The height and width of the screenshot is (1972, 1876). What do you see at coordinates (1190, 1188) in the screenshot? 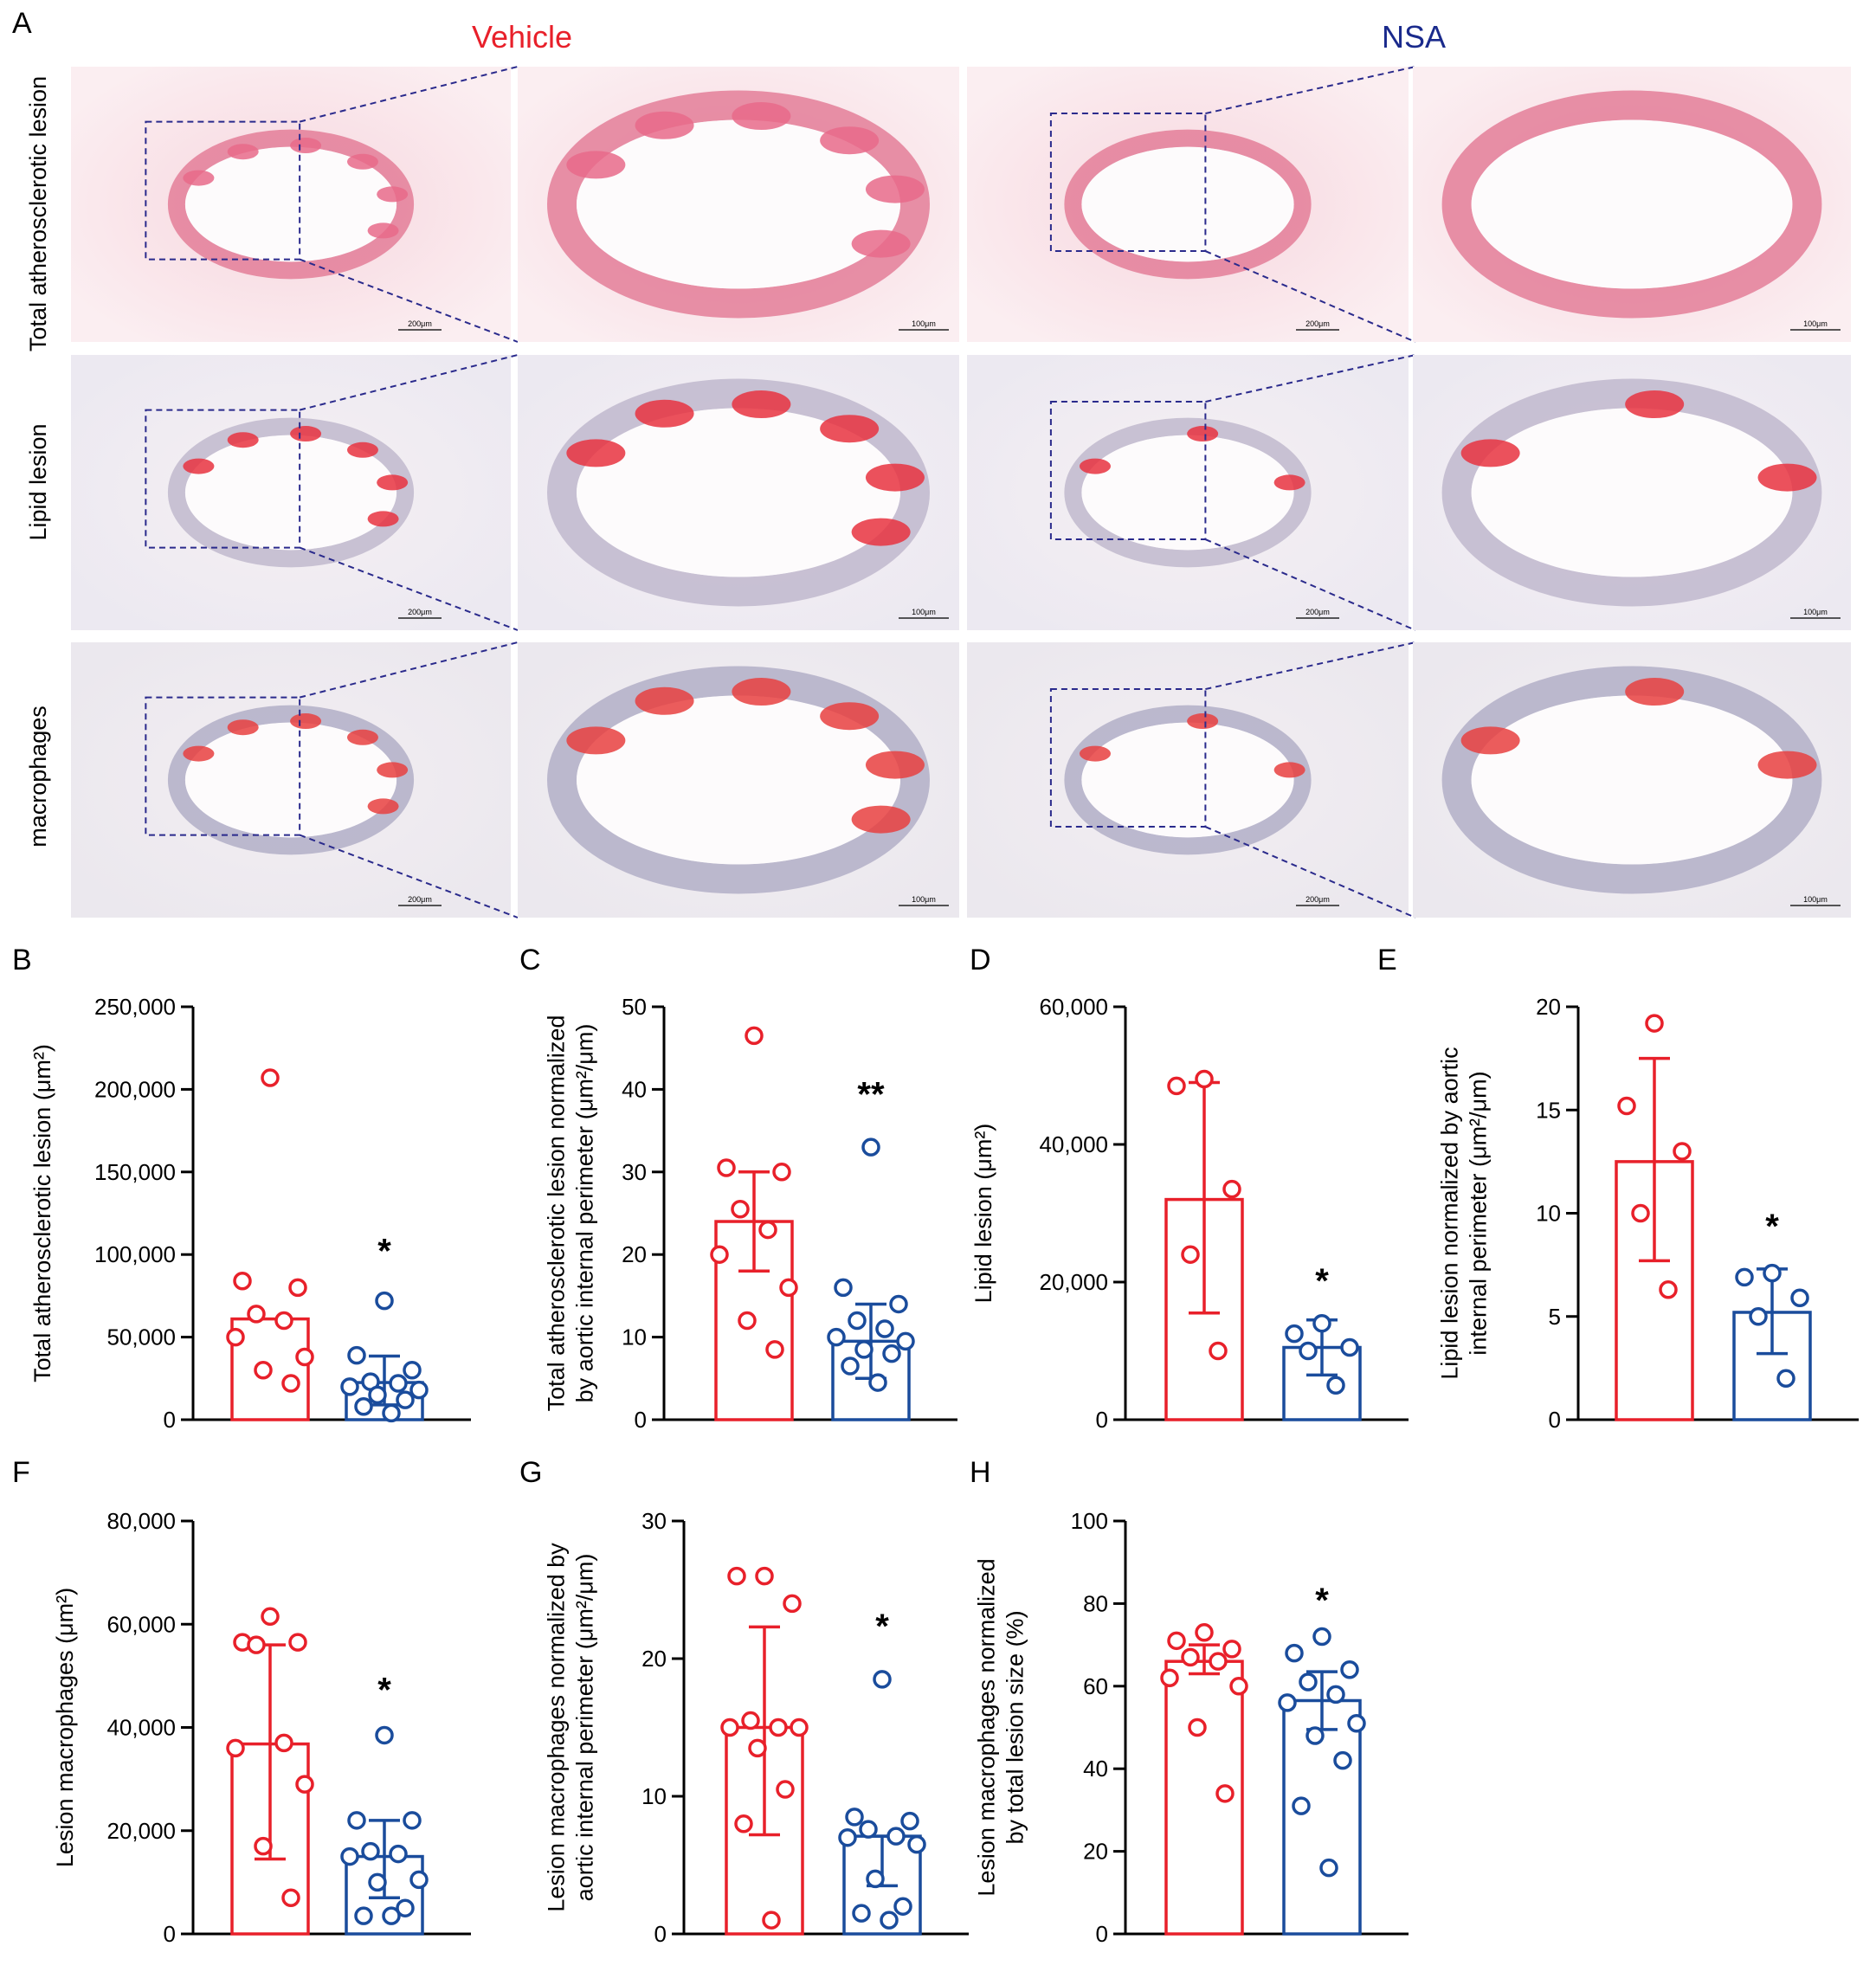
I see `chart-panel-d: D 0 20,000 40,000 60,000 Lipid lesion (μm²) *` at bounding box center [1190, 1188].